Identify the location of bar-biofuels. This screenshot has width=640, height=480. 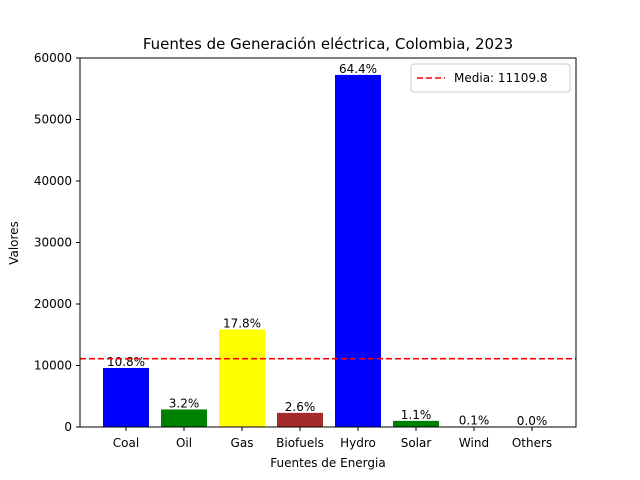
(300, 419).